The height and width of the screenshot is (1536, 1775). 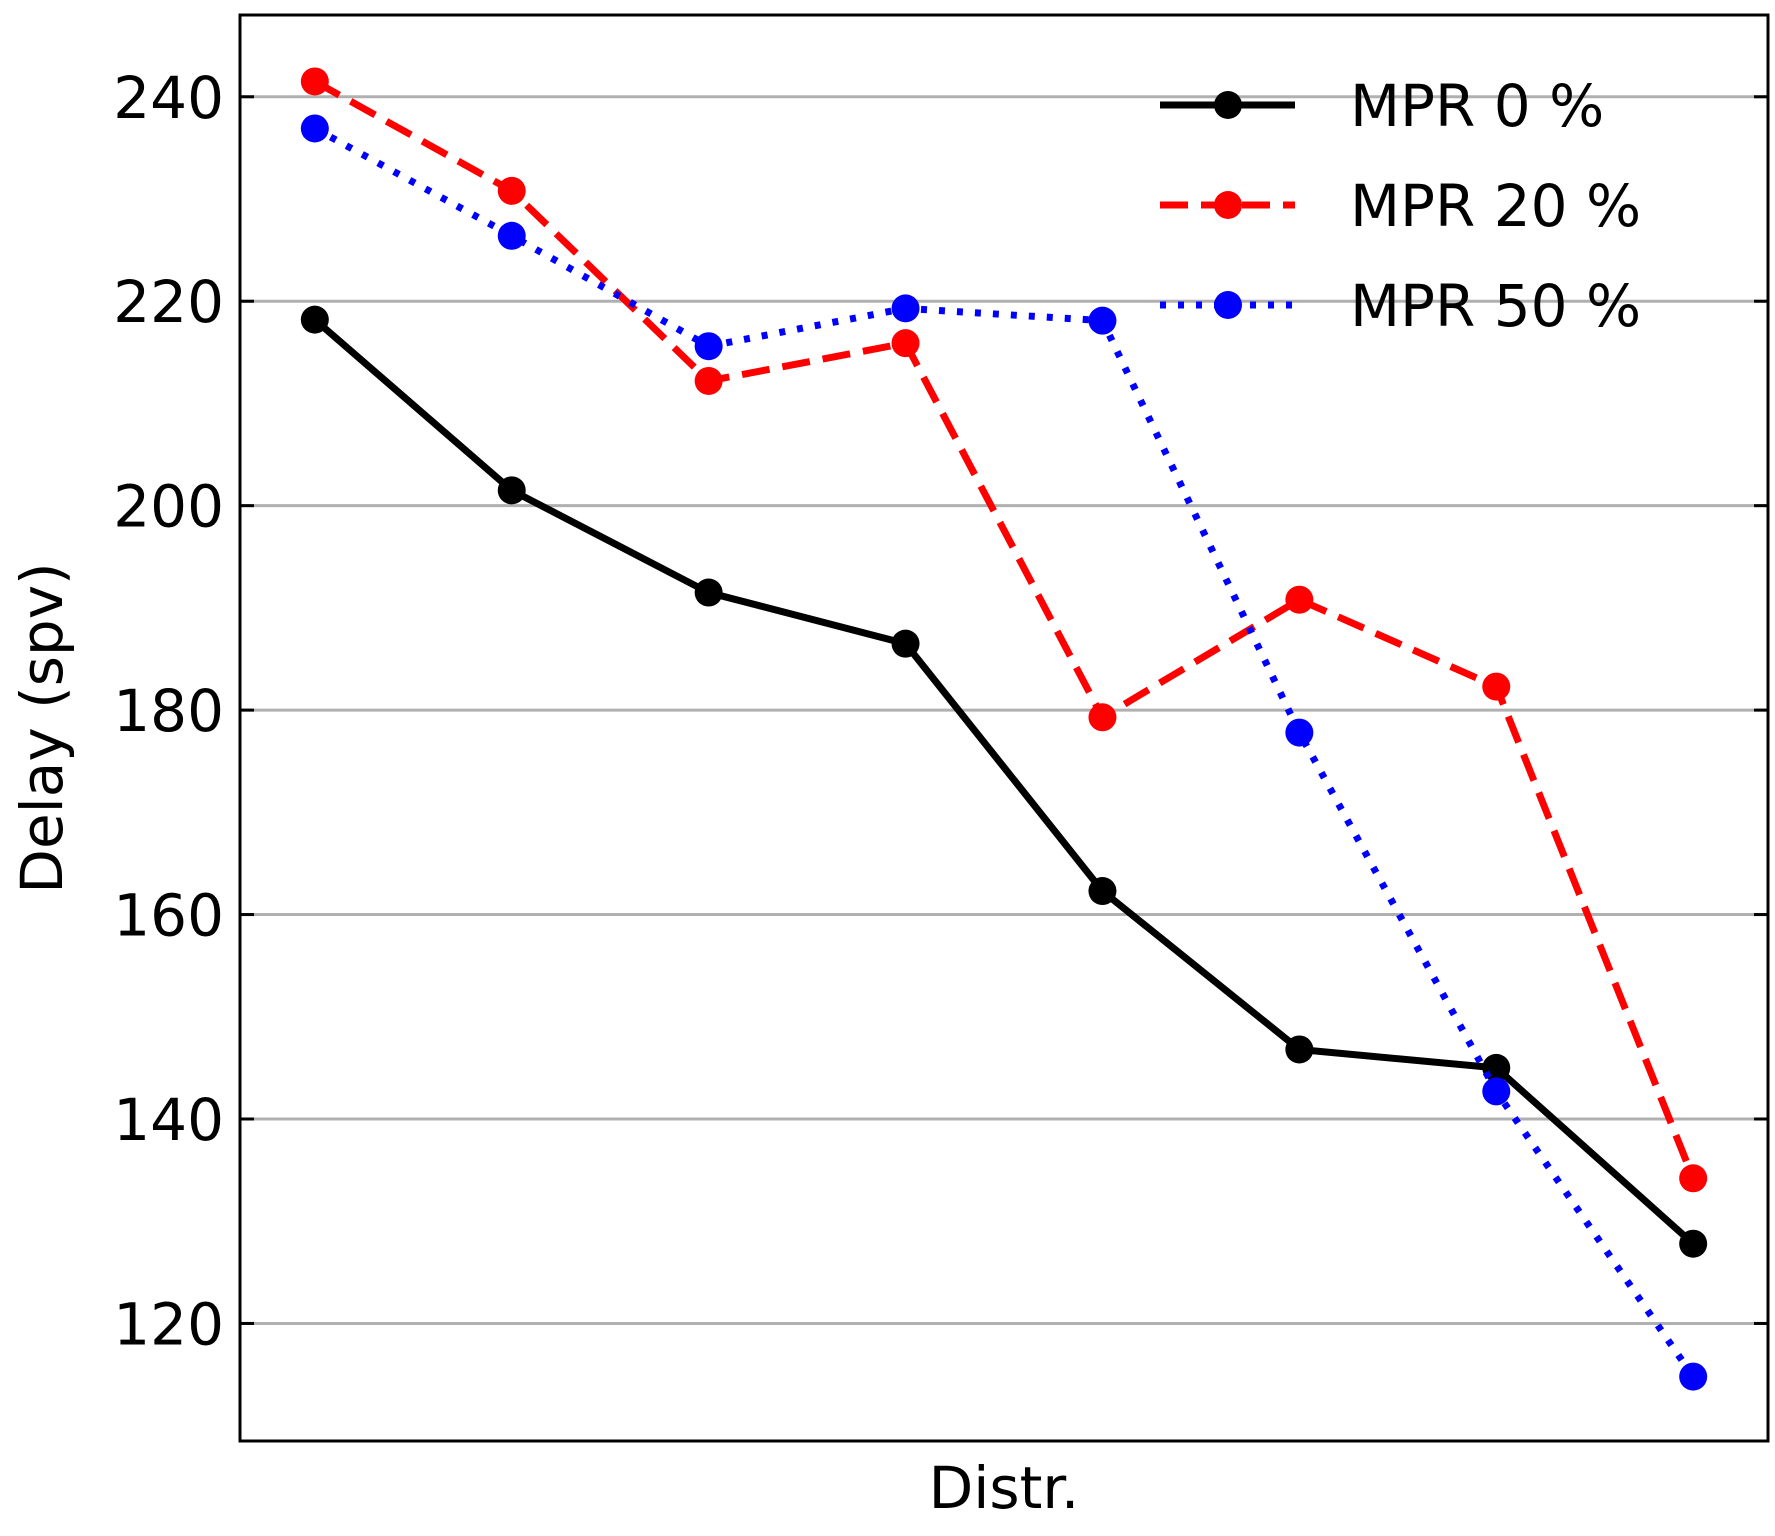 I want to click on y-tick-label: 200, so click(x=168, y=507).